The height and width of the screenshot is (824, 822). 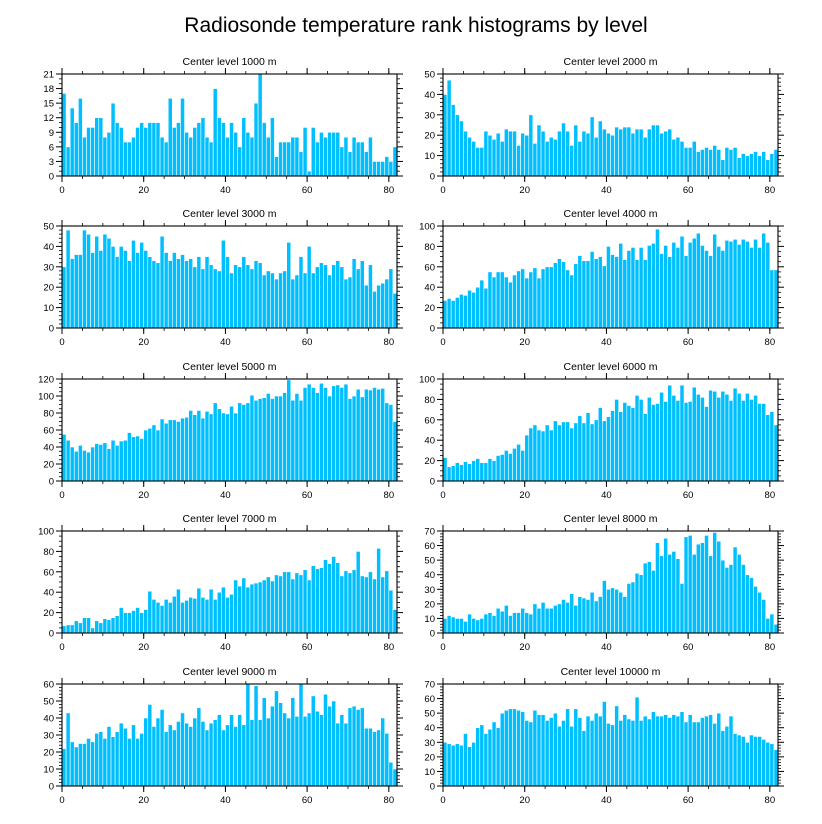 What do you see at coordinates (143, 800) in the screenshot?
I see `x-tick-label: 20` at bounding box center [143, 800].